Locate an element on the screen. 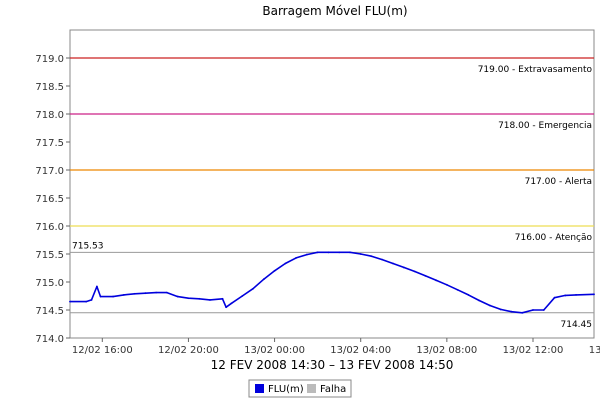  x-tick-label: 12/02 16:00 is located at coordinates (102, 350).